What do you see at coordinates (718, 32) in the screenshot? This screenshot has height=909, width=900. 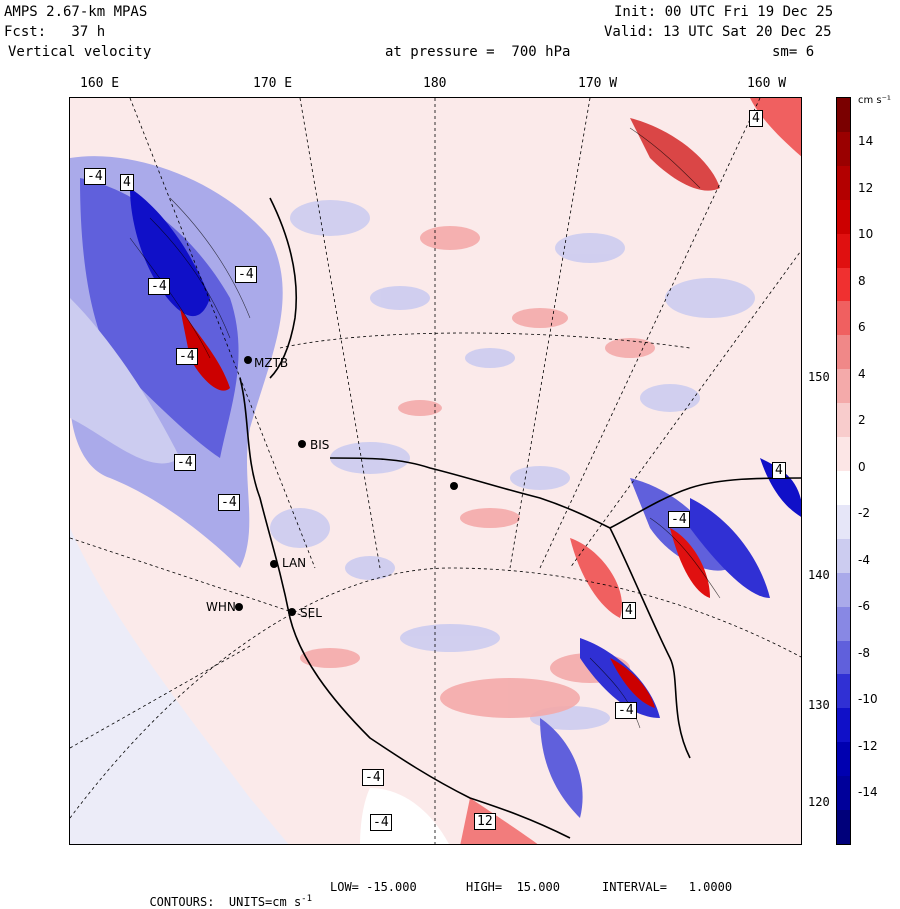 I see `valid-time: Valid: 13 UTC Sat 20 Dec 25` at bounding box center [718, 32].